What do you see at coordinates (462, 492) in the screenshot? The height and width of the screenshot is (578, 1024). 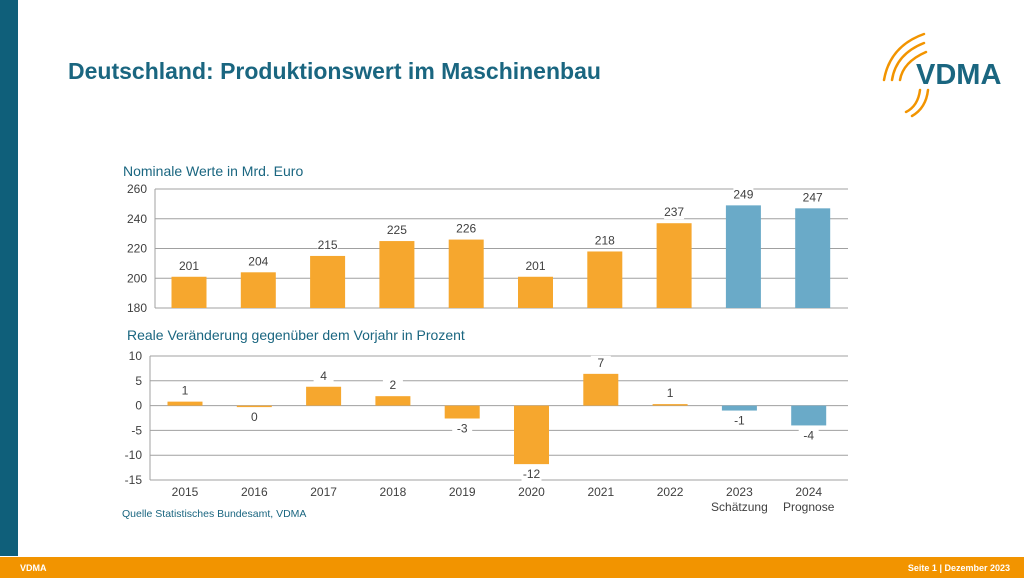 I see `x-tick-label: 2019` at bounding box center [462, 492].